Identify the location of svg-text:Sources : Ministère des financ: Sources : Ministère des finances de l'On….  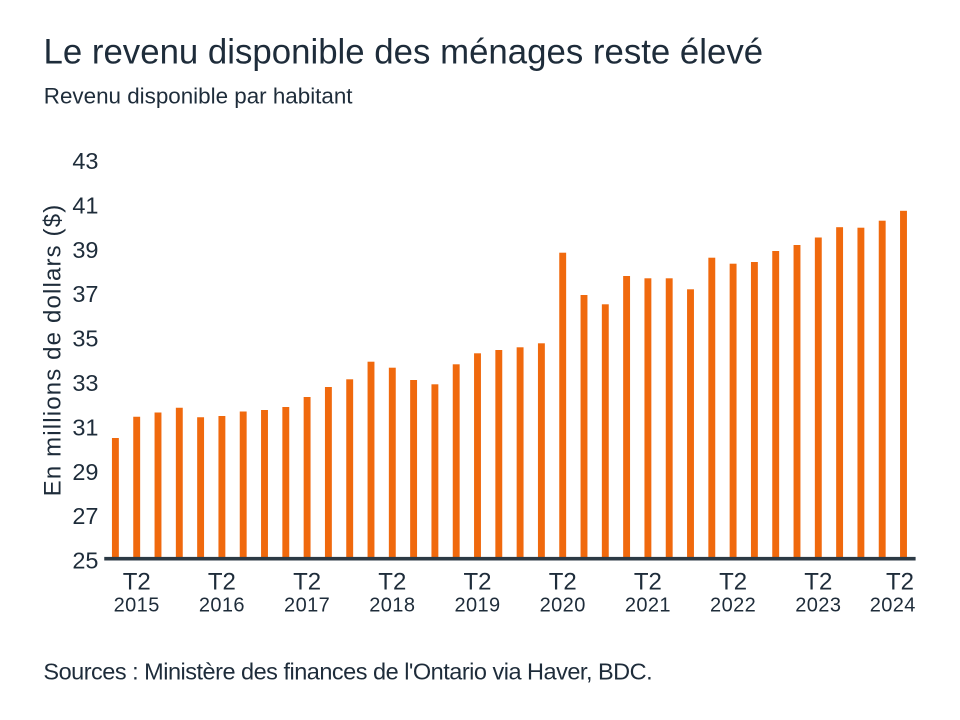
(347, 672).